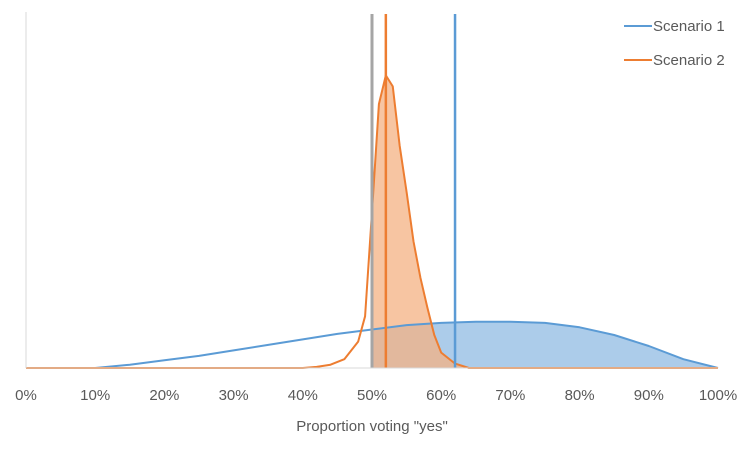 This screenshot has height=454, width=756. Describe the element at coordinates (718, 395) in the screenshot. I see `x-tick-label: 100%` at that location.